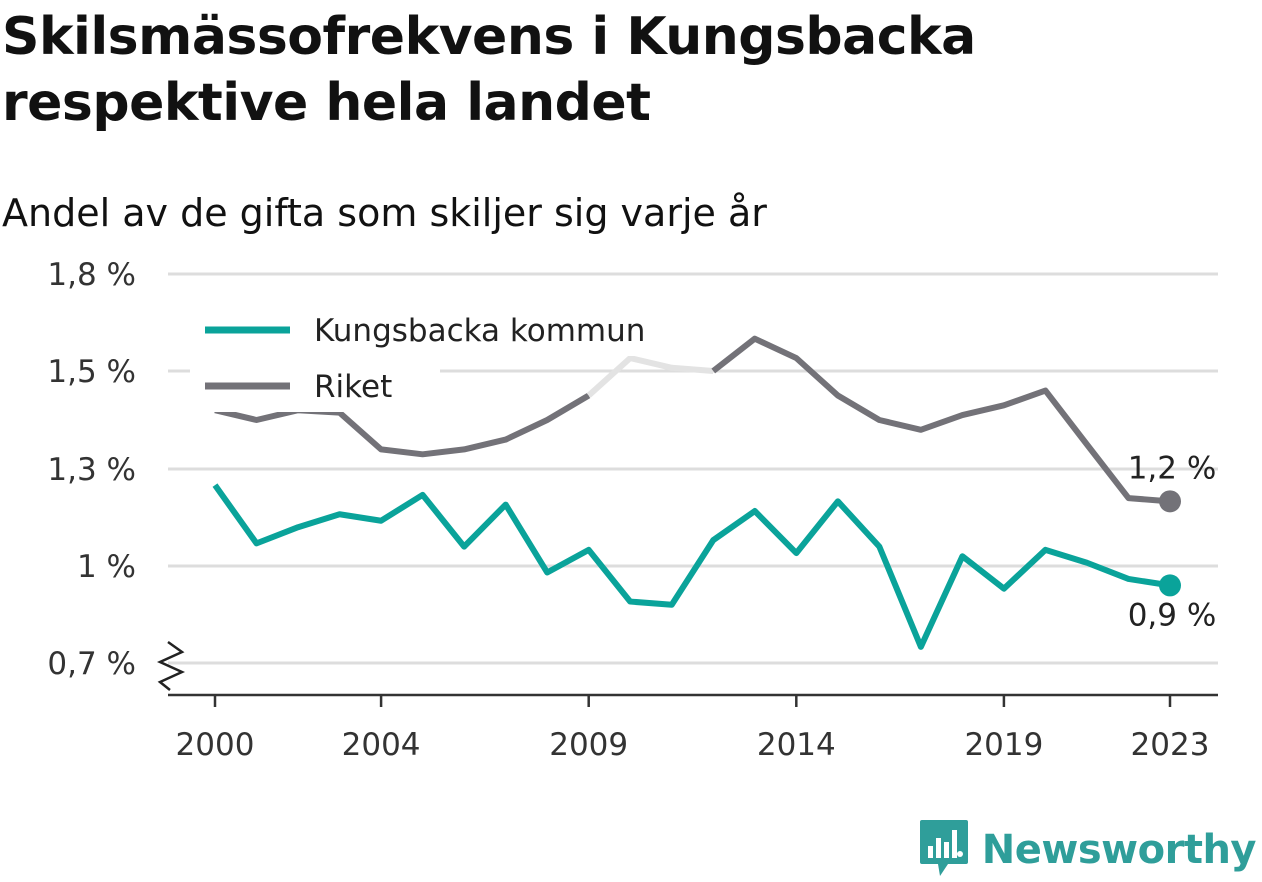 The width and height of the screenshot is (1262, 882). Describe the element at coordinates (1170, 501) in the screenshot. I see `end-point-riket` at that location.